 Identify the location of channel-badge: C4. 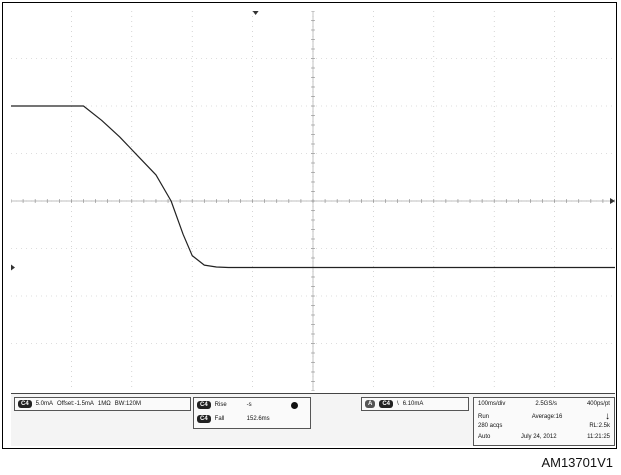
(25, 404).